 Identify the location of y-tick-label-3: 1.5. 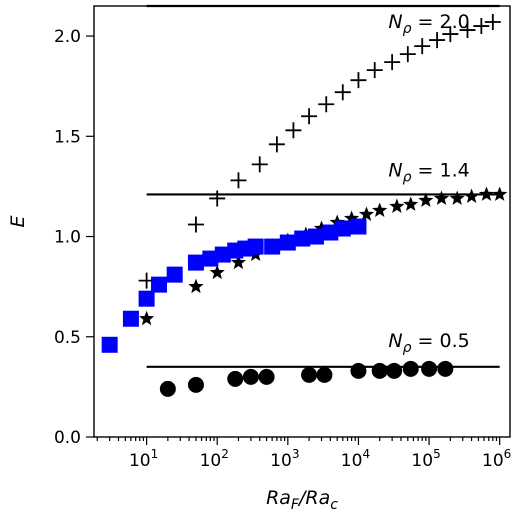
(67, 137).